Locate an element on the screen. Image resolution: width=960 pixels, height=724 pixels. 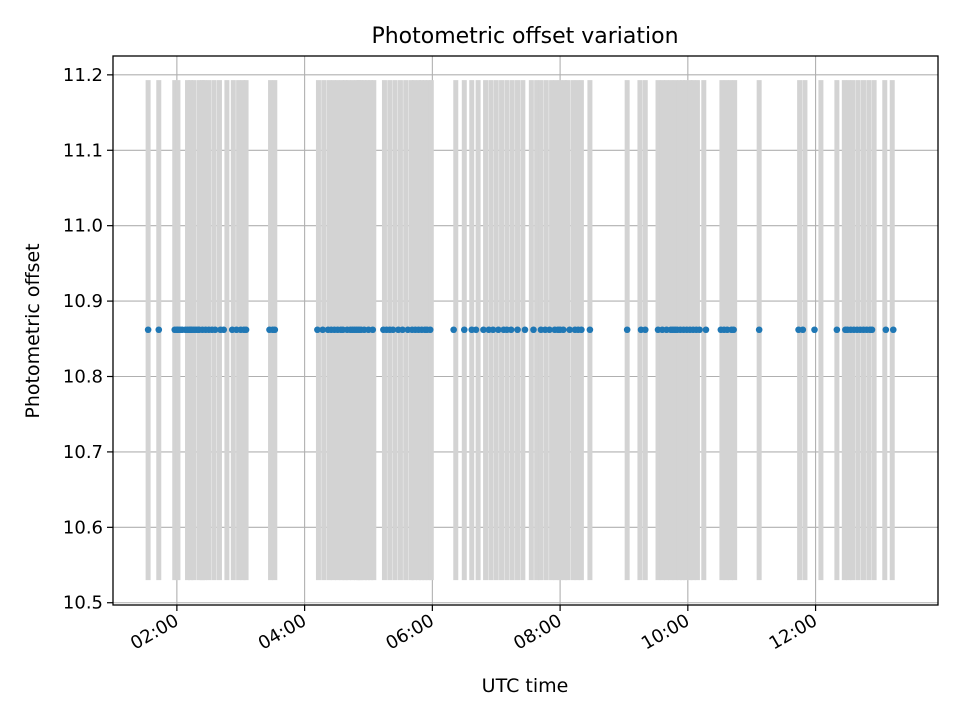
y-tick-label: 11.0 is located at coordinates (83, 226).